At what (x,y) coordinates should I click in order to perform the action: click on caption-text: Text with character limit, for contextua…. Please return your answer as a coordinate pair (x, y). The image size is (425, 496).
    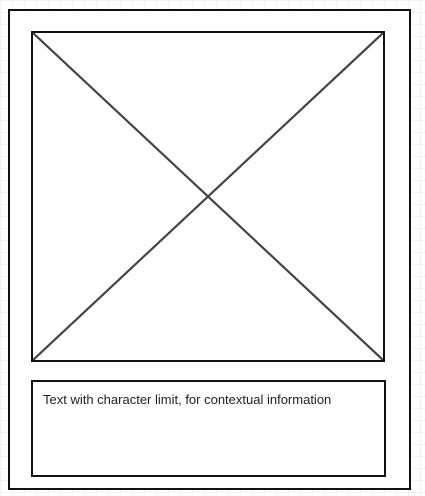
    Looking at the image, I should click on (187, 399).